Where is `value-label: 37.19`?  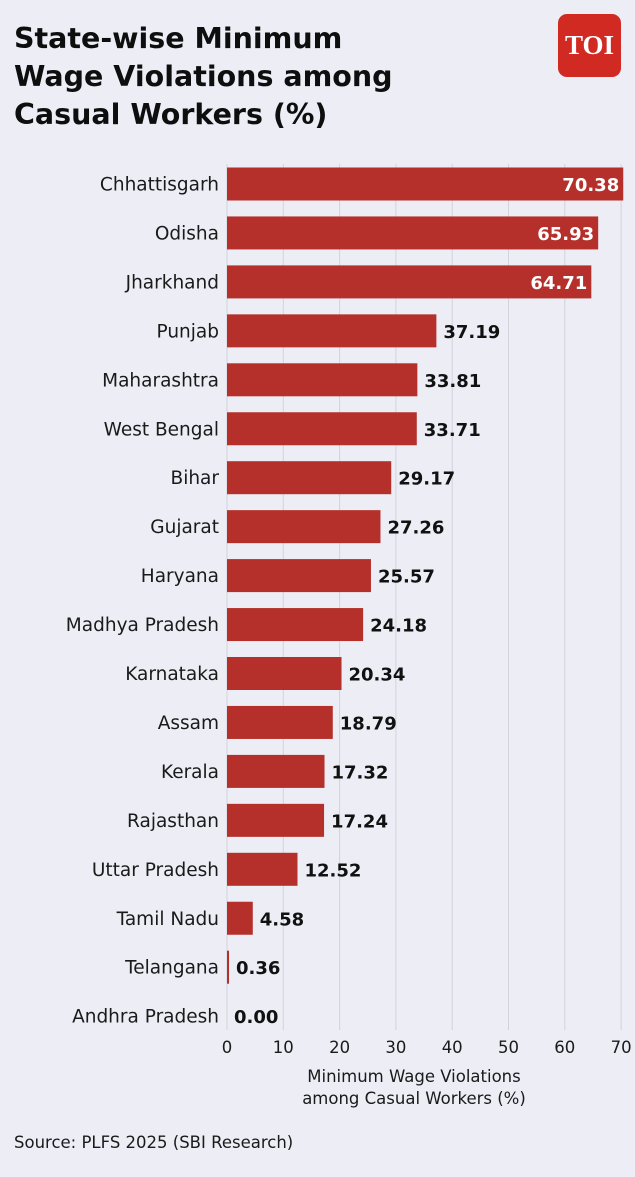
value-label: 37.19 is located at coordinates (471, 332).